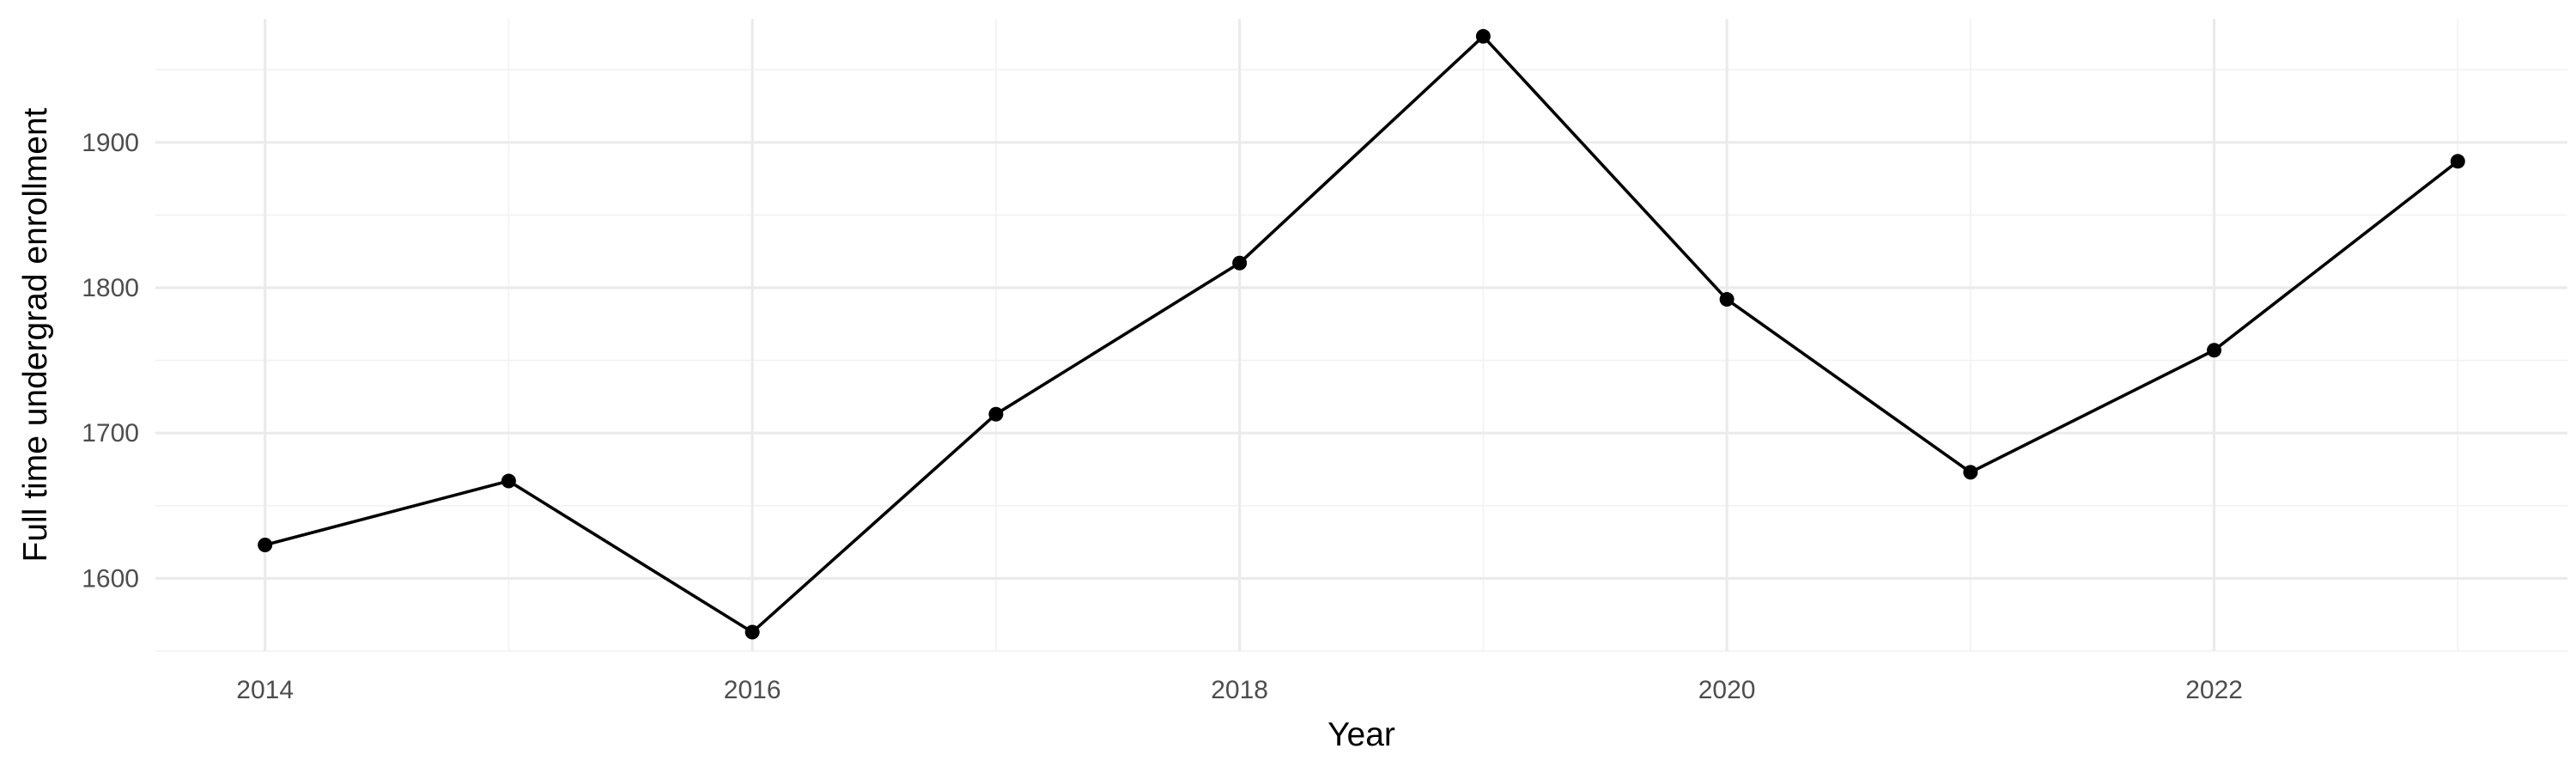  Describe the element at coordinates (753, 690) in the screenshot. I see `x-tick-label: 2016` at that location.